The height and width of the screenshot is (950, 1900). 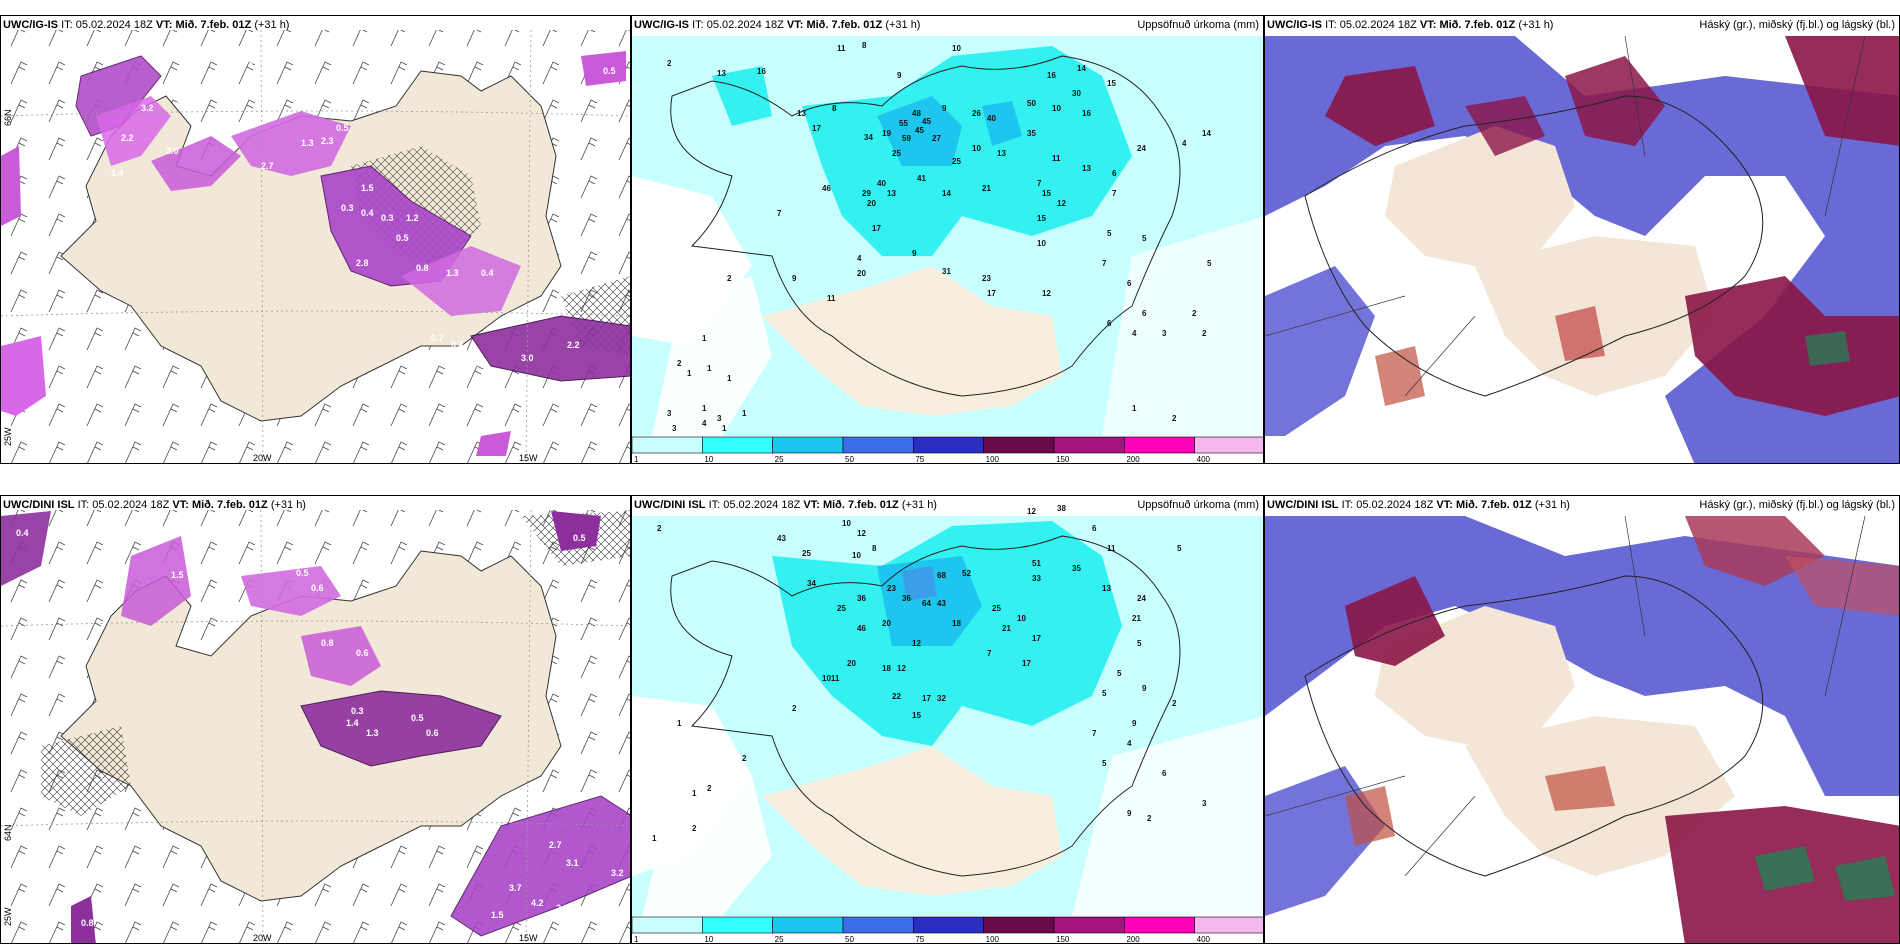 I want to click on svg-text: 36, so click(x=861, y=598).